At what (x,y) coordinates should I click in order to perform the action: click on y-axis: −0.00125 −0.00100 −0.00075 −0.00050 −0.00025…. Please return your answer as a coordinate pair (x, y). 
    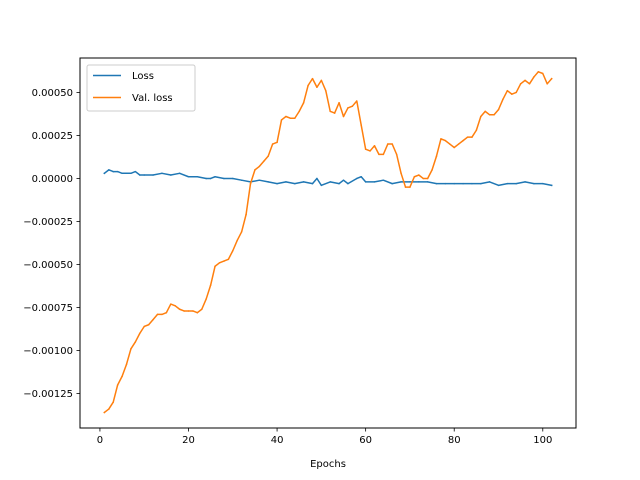
    Looking at the image, I should click on (51, 244).